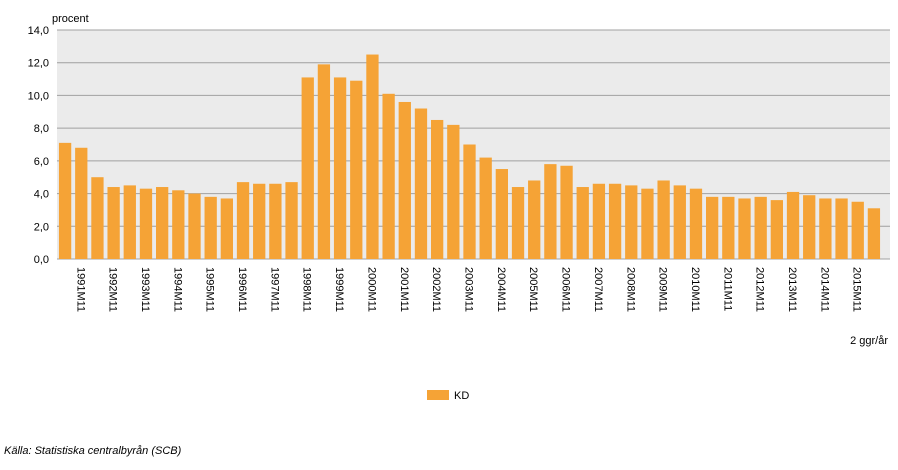 This screenshot has width=898, height=470. What do you see at coordinates (70, 19) in the screenshot?
I see `y-axis-label: procent` at bounding box center [70, 19].